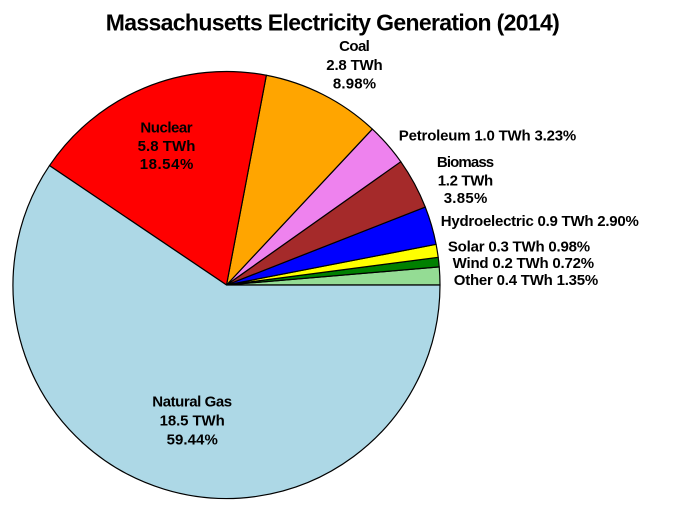 The height and width of the screenshot is (512, 683). I want to click on svg-text: Biomass, so click(465, 162).